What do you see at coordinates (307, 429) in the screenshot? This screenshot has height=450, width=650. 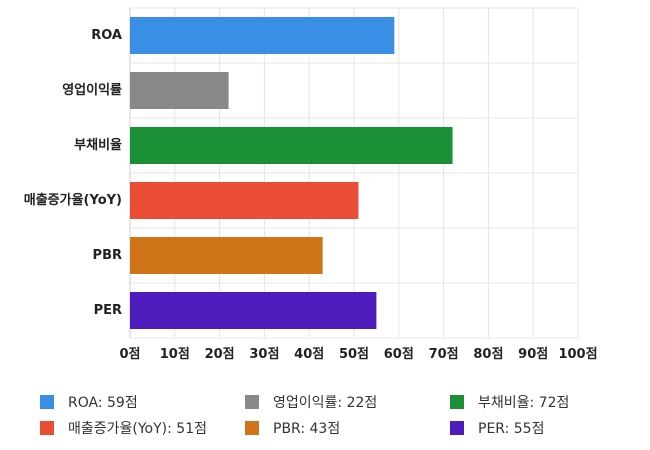 I see `legend-label: PBR: 43점` at bounding box center [307, 429].